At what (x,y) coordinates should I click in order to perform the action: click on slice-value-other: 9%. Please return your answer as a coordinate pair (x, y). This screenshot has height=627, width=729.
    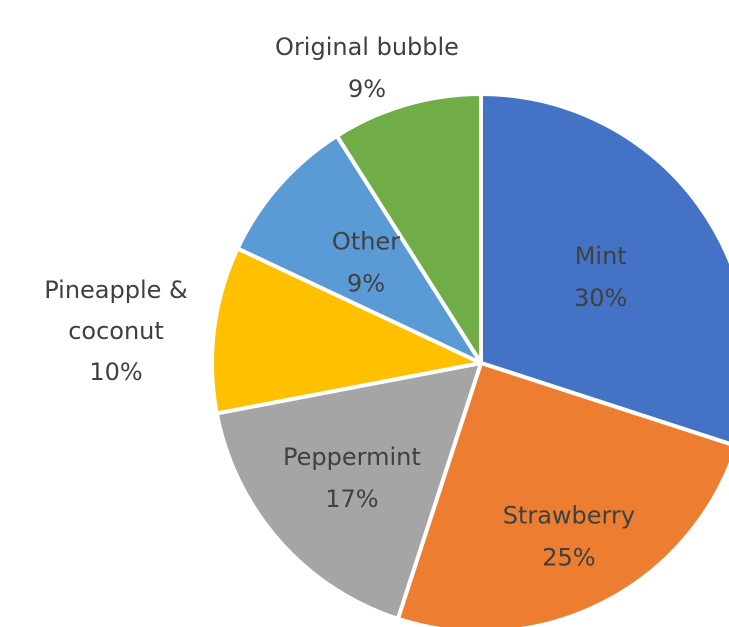
    Looking at the image, I should click on (366, 284).